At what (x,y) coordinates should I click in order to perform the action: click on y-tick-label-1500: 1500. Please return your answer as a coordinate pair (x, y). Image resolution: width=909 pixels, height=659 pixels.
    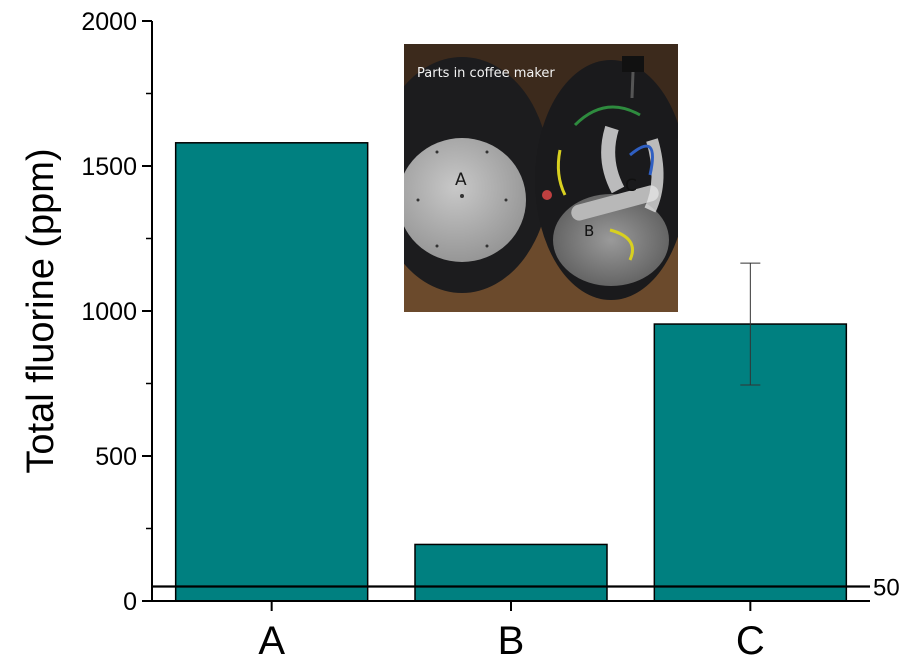
    Looking at the image, I should click on (109, 167).